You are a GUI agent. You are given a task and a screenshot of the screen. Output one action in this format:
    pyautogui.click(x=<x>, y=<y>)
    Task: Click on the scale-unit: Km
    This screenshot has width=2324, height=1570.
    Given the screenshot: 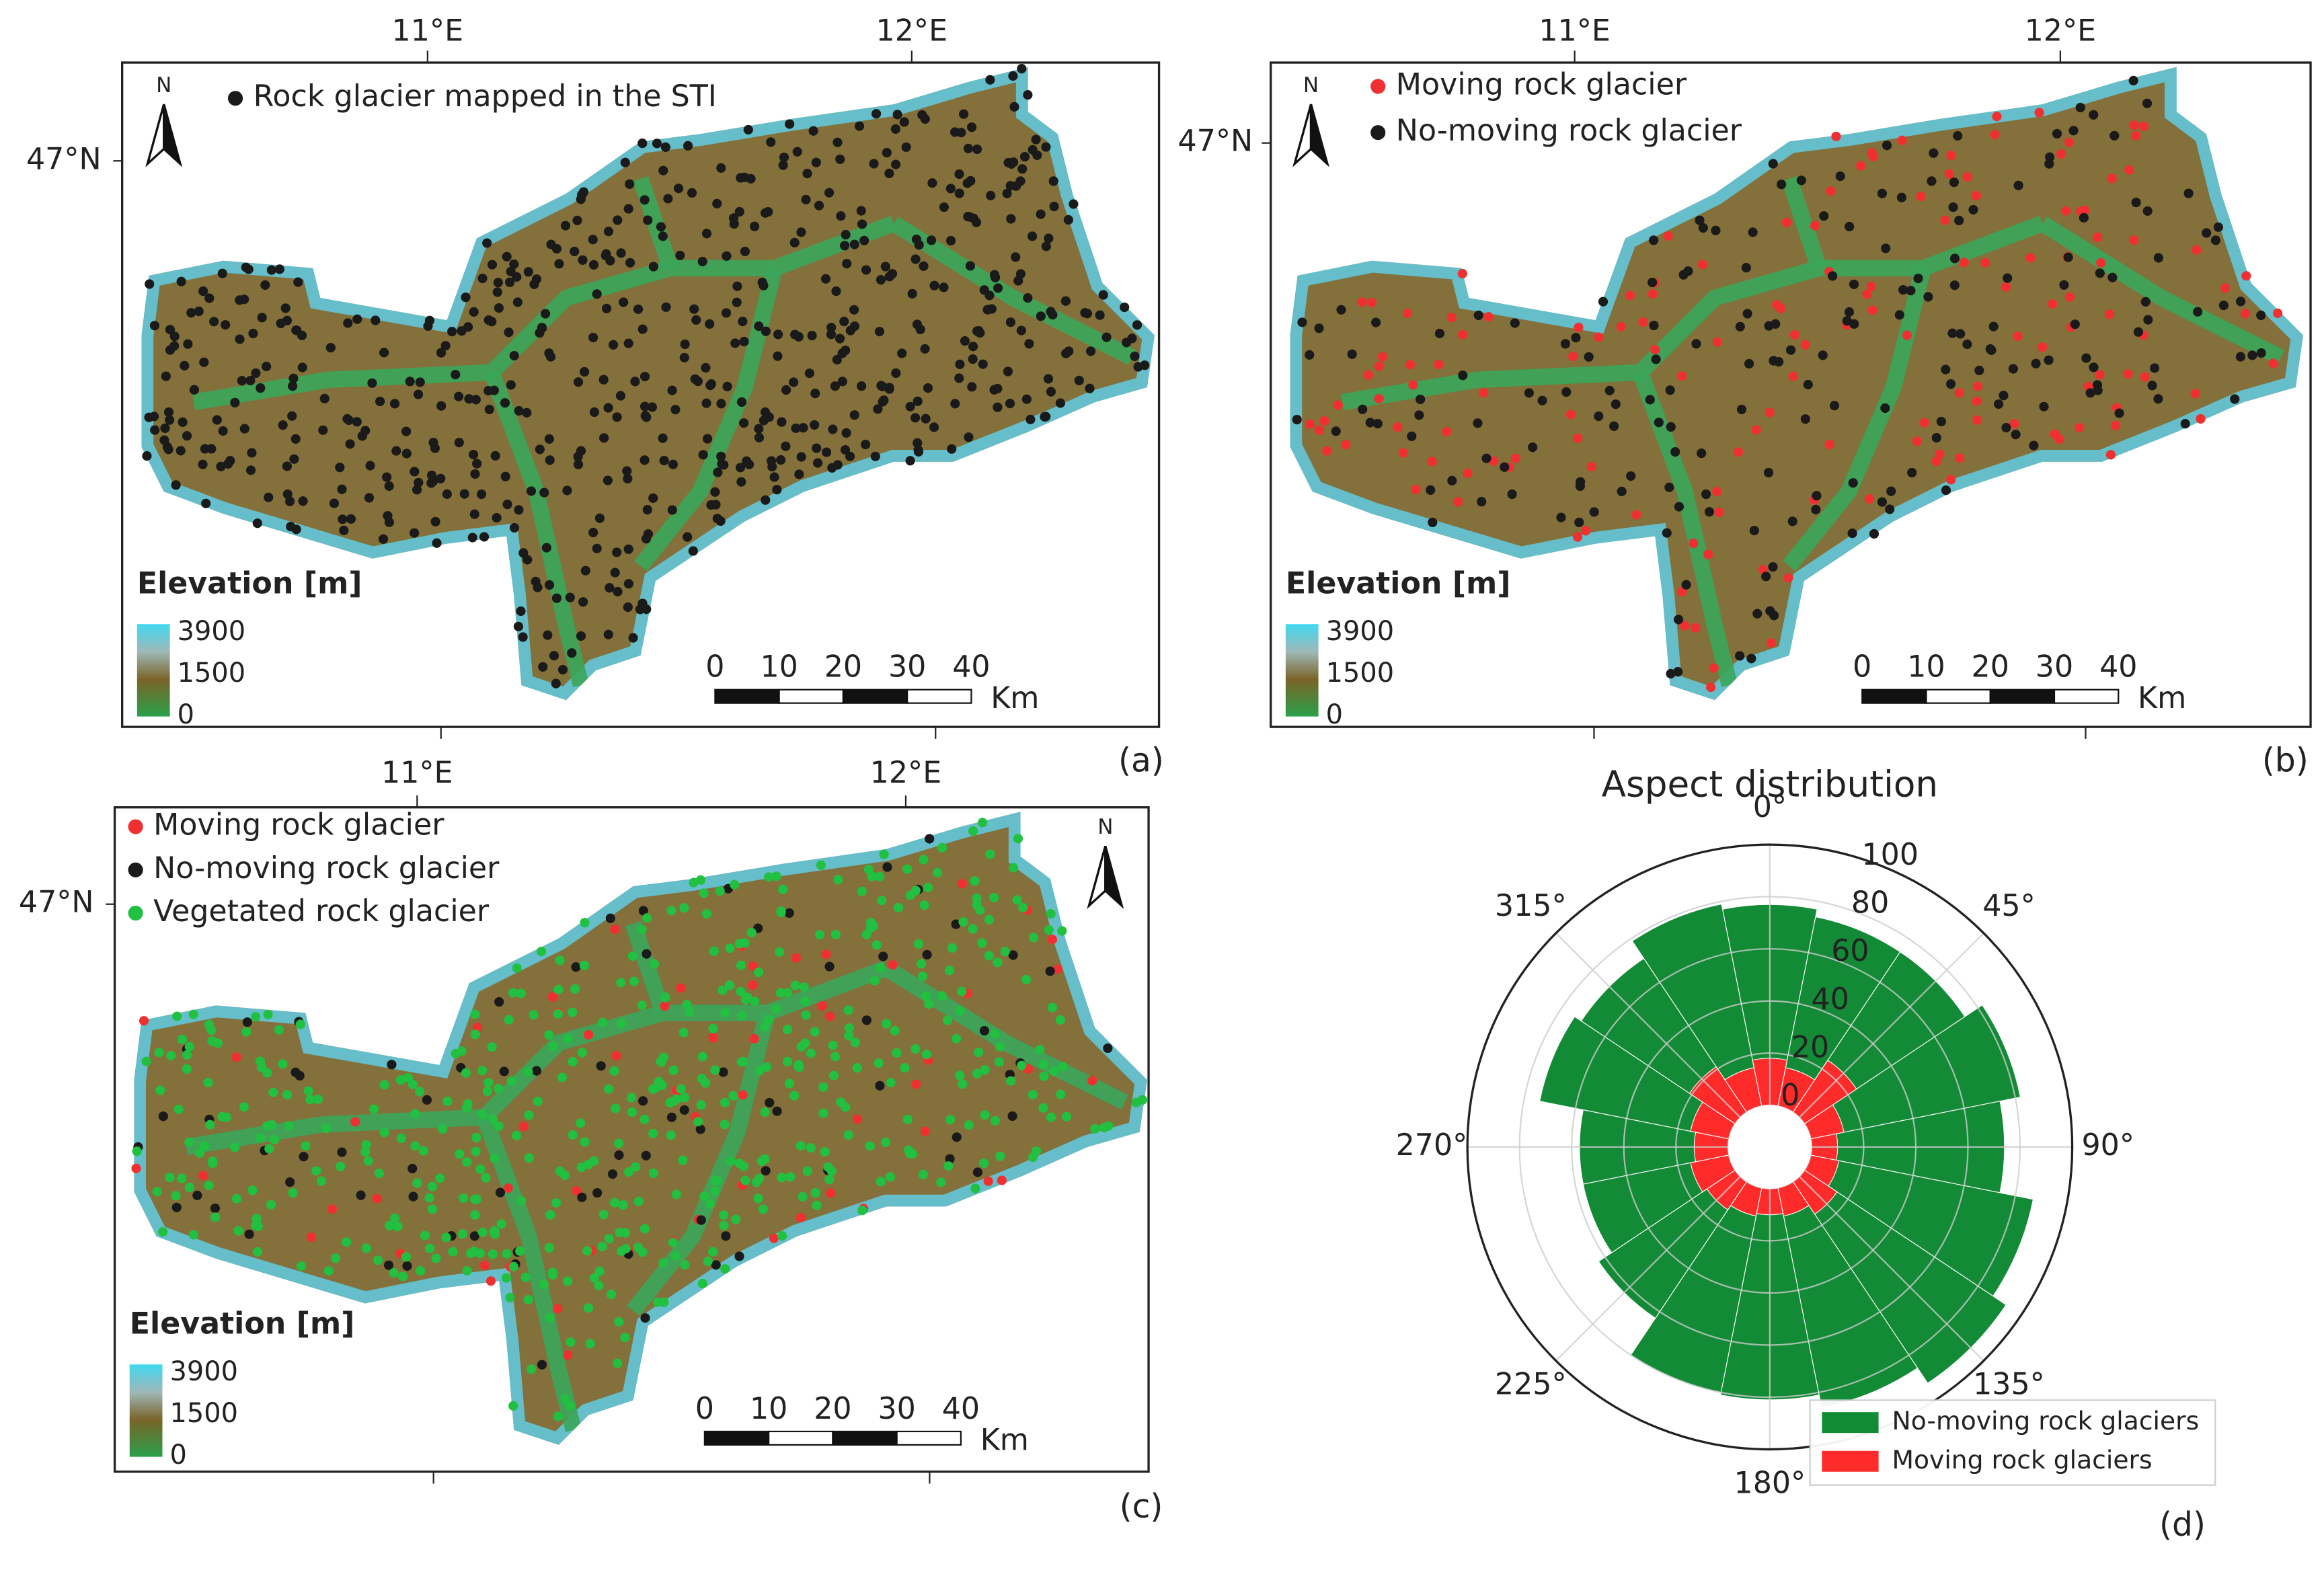 What is the action you would take?
    pyautogui.click(x=1015, y=698)
    